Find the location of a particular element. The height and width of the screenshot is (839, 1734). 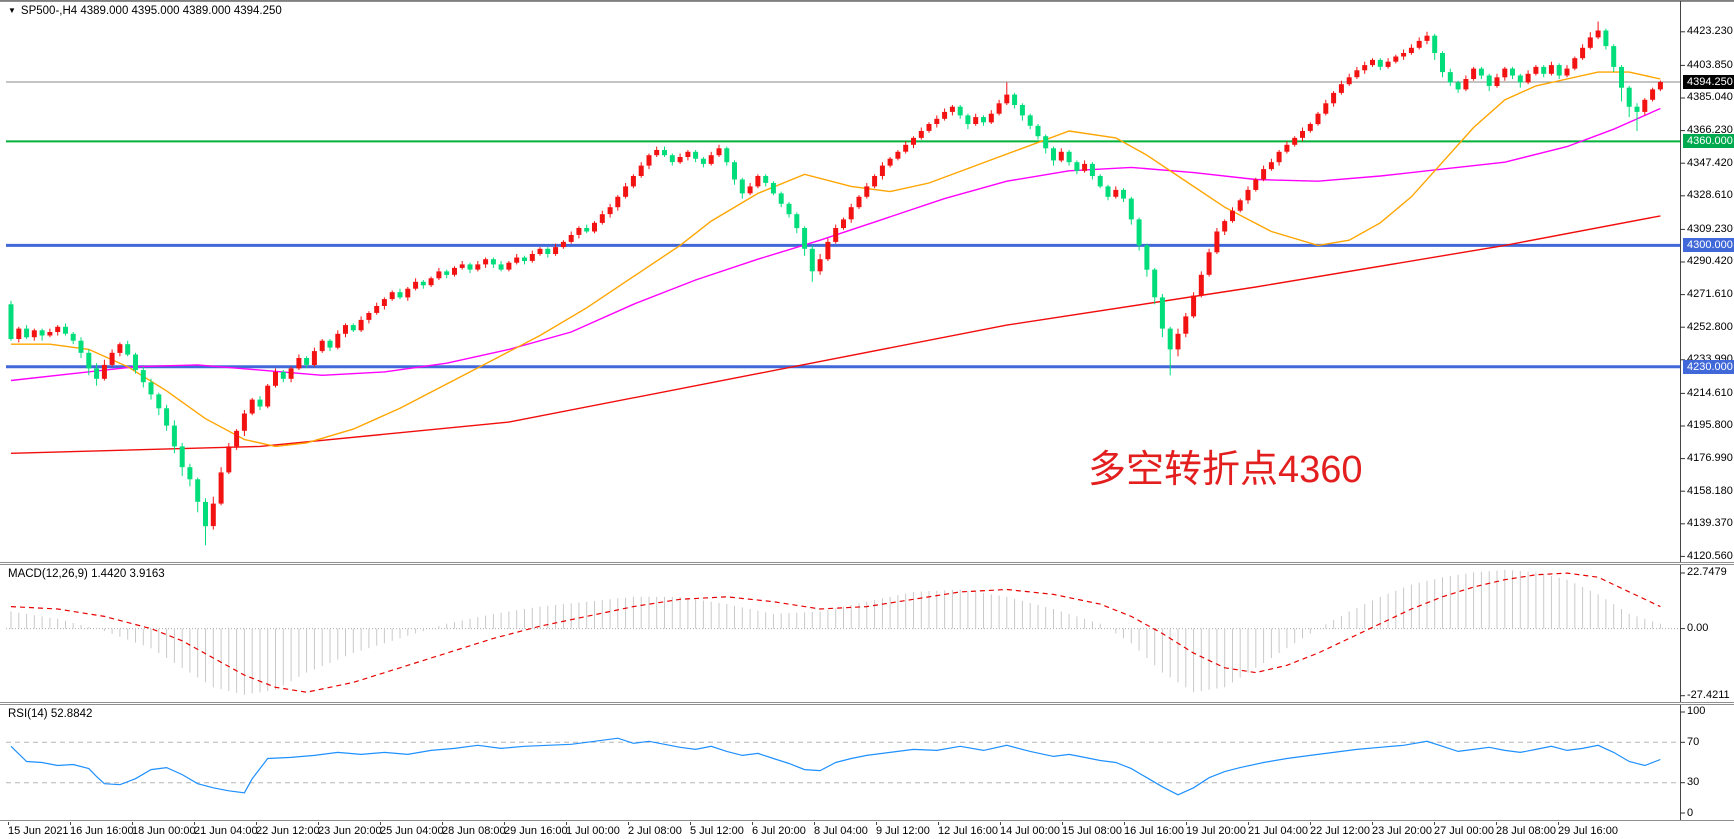

time-label: 6 Jul 20:00 is located at coordinates (779, 831).